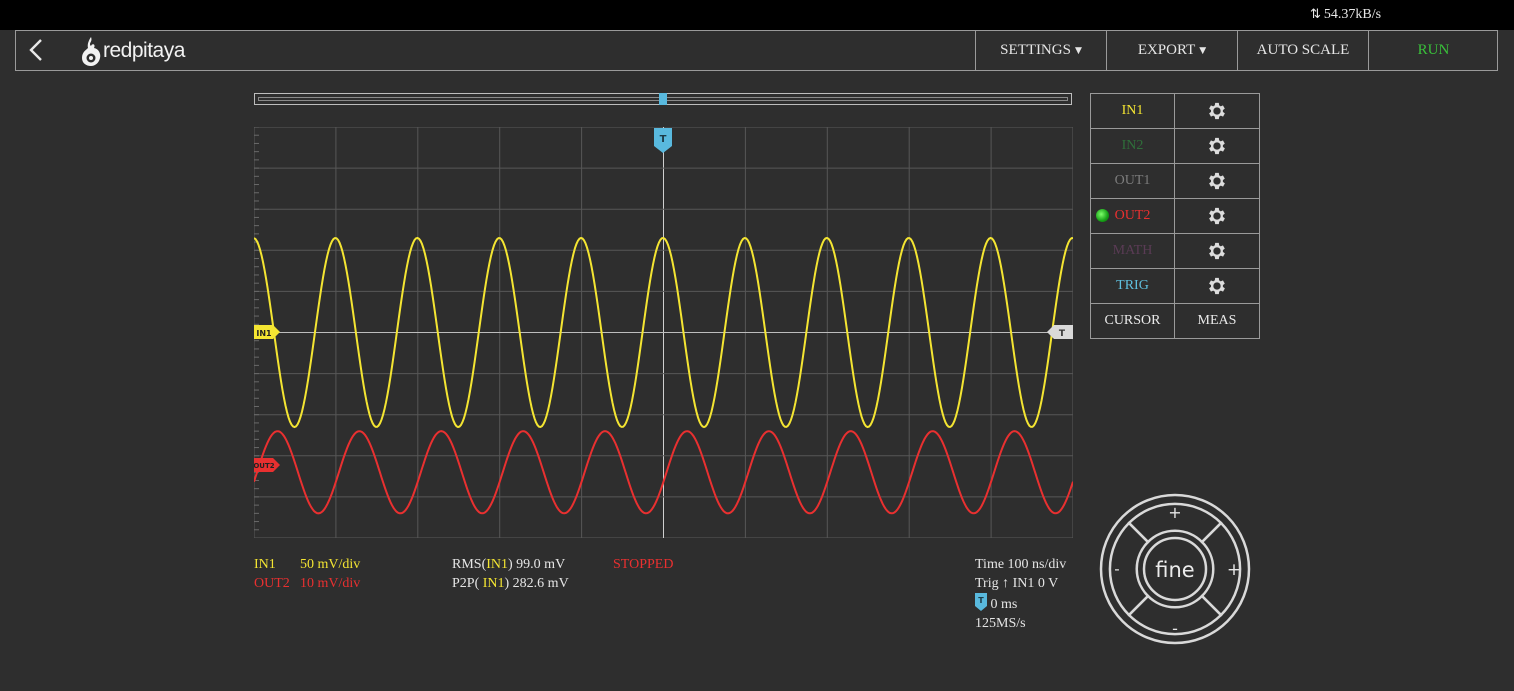  I want to click on wheel-down-label: -, so click(1175, 628).